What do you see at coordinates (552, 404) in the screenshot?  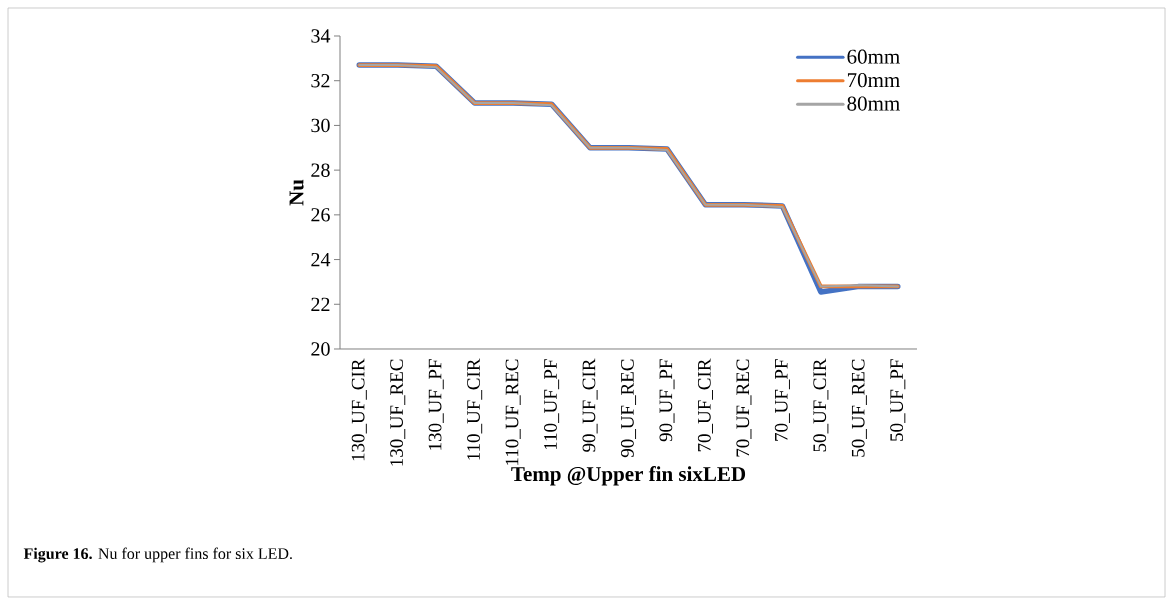 I see `x-tick-label: 110_UF_PF` at bounding box center [552, 404].